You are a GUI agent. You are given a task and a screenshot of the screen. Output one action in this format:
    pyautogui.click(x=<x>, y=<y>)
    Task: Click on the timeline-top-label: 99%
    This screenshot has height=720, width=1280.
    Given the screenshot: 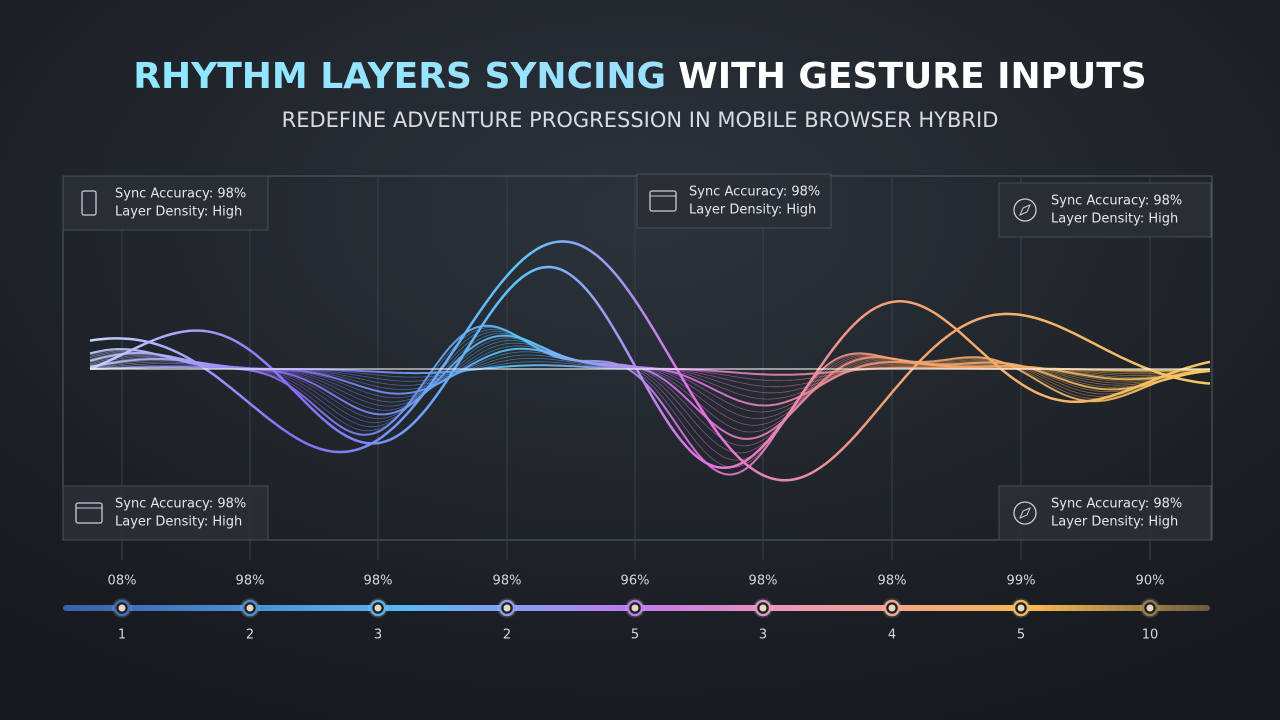 What is the action you would take?
    pyautogui.click(x=1021, y=581)
    